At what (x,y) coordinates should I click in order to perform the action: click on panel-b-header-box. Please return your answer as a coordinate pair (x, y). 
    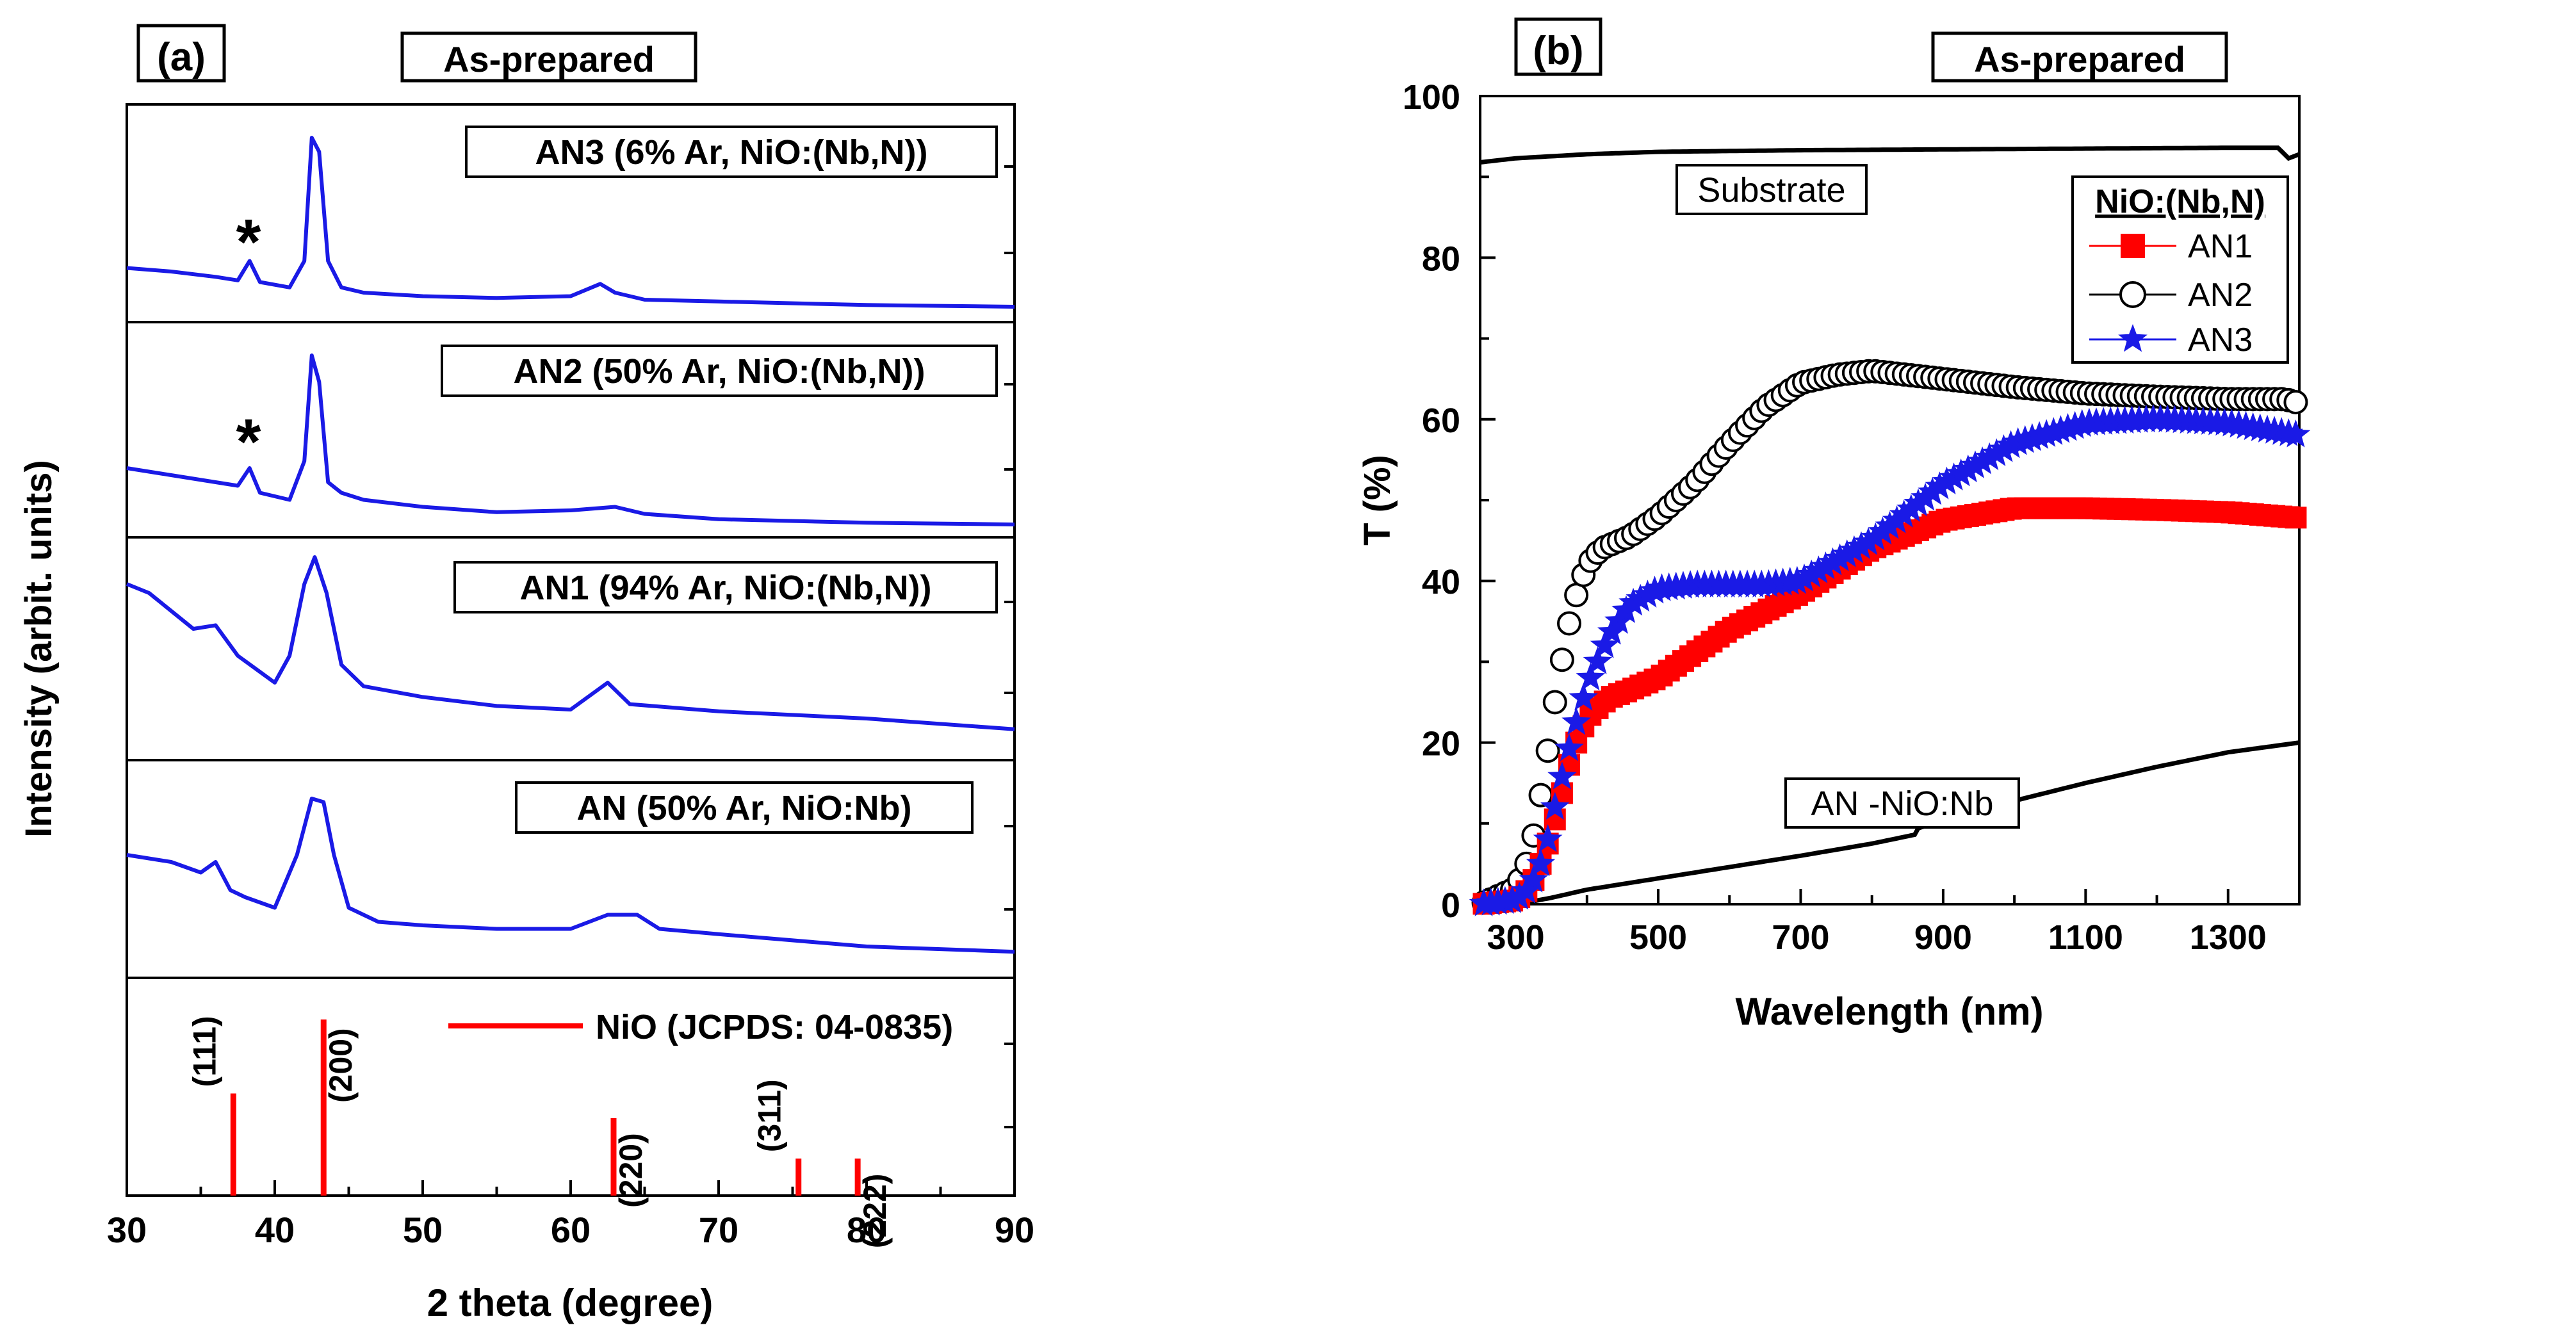
    Looking at the image, I should click on (2079, 57).